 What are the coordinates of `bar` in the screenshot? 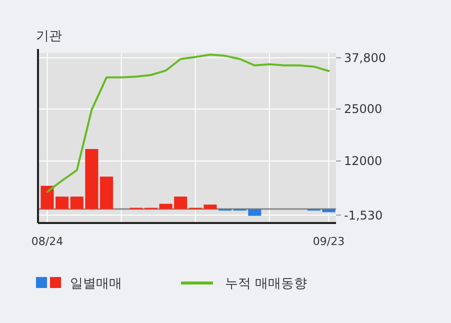 It's located at (107, 192).